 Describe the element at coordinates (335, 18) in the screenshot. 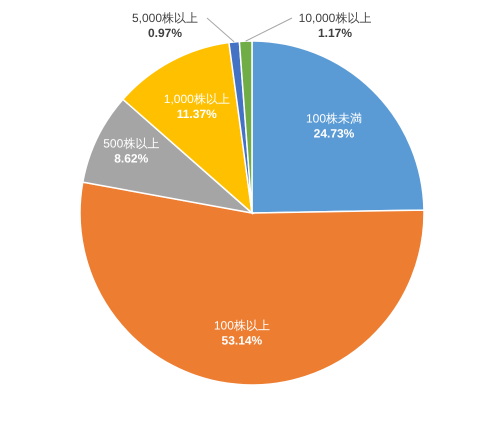

I see `slice-label: 10,000株以上` at that location.